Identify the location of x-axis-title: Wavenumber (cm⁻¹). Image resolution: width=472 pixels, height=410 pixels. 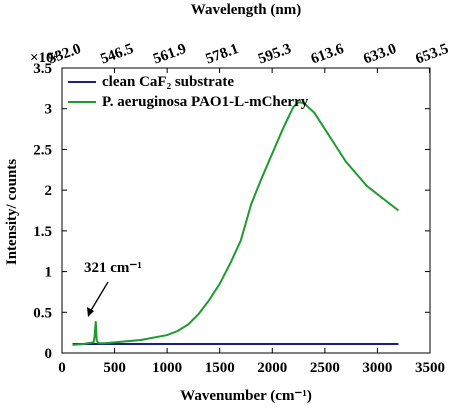
(246, 396).